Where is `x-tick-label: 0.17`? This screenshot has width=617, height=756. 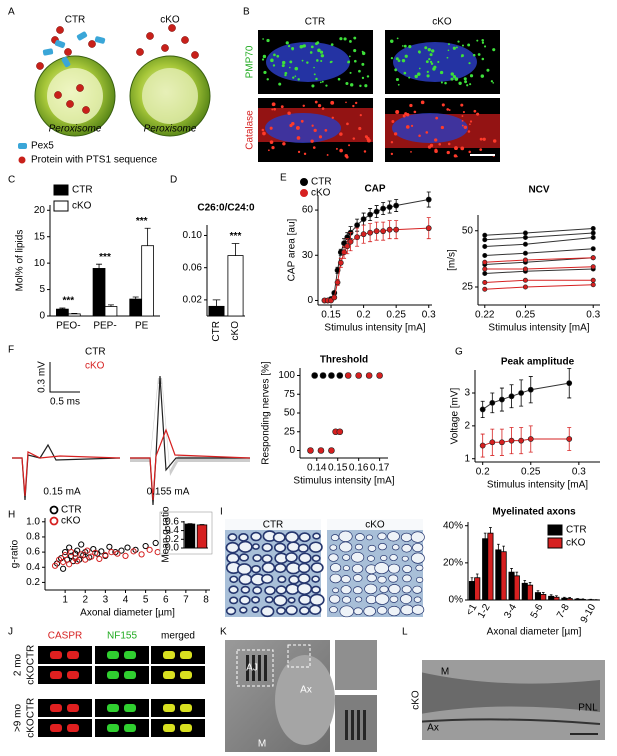
x-tick-label: 0.17 is located at coordinates (380, 468).